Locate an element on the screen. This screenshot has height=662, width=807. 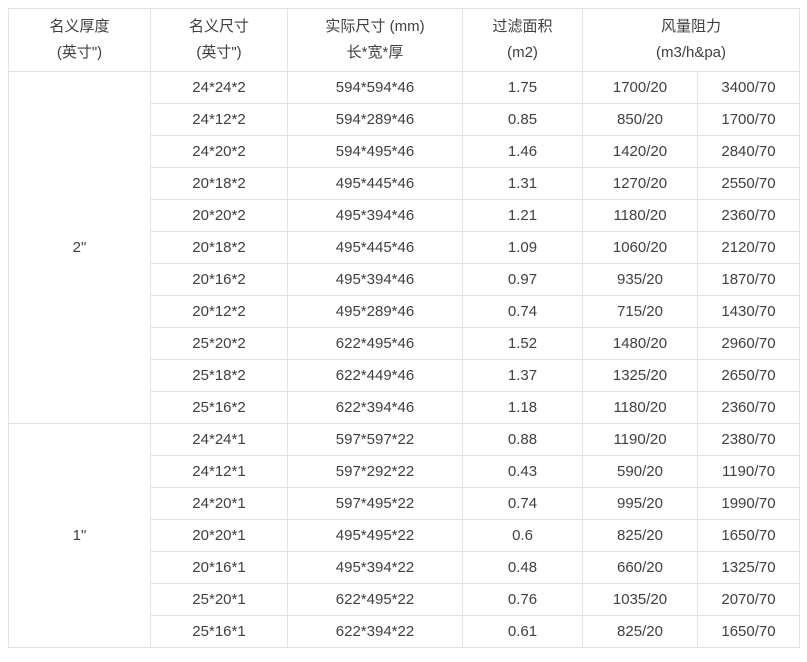
airflow-low-cell: 1325/20 is located at coordinates (640, 375).